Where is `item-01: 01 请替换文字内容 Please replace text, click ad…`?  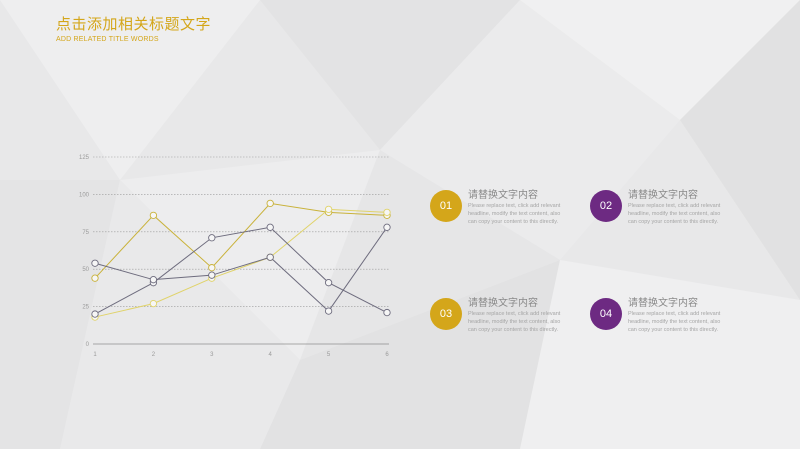
item-01: 01 请替换文字内容 Please replace text, click ad… is located at coordinates (510, 216).